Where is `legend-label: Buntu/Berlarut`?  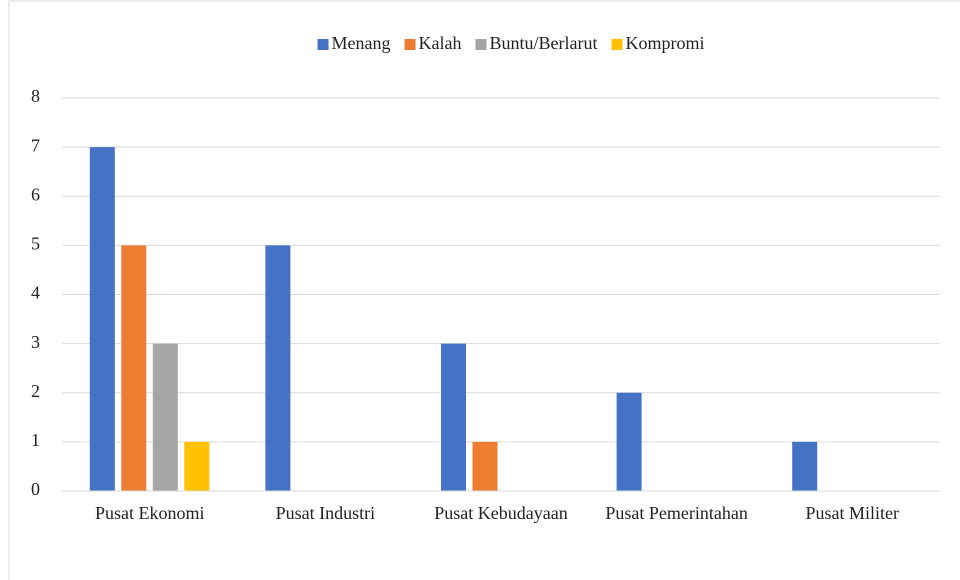
legend-label: Buntu/Berlarut is located at coordinates (543, 43).